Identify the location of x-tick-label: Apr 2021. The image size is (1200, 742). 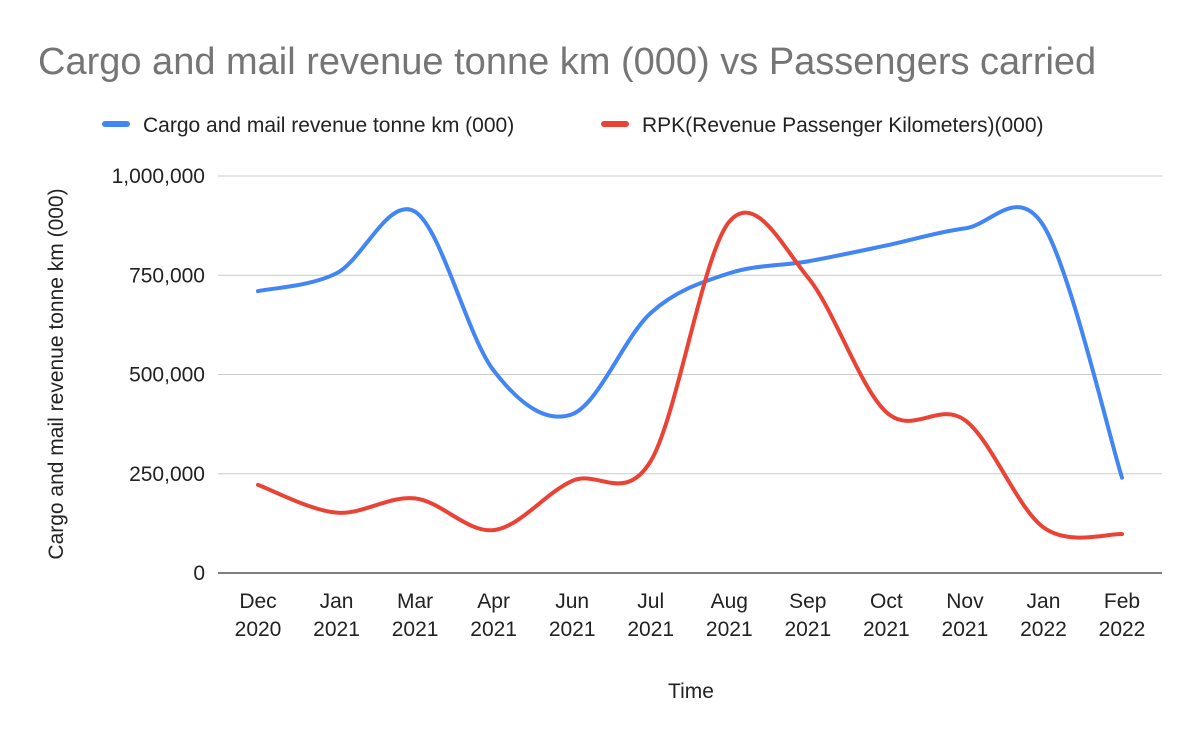
(493, 615).